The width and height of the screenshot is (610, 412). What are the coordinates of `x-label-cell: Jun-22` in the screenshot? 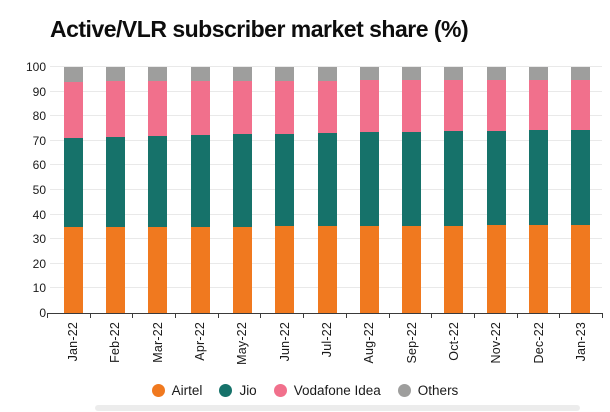 It's located at (285, 349).